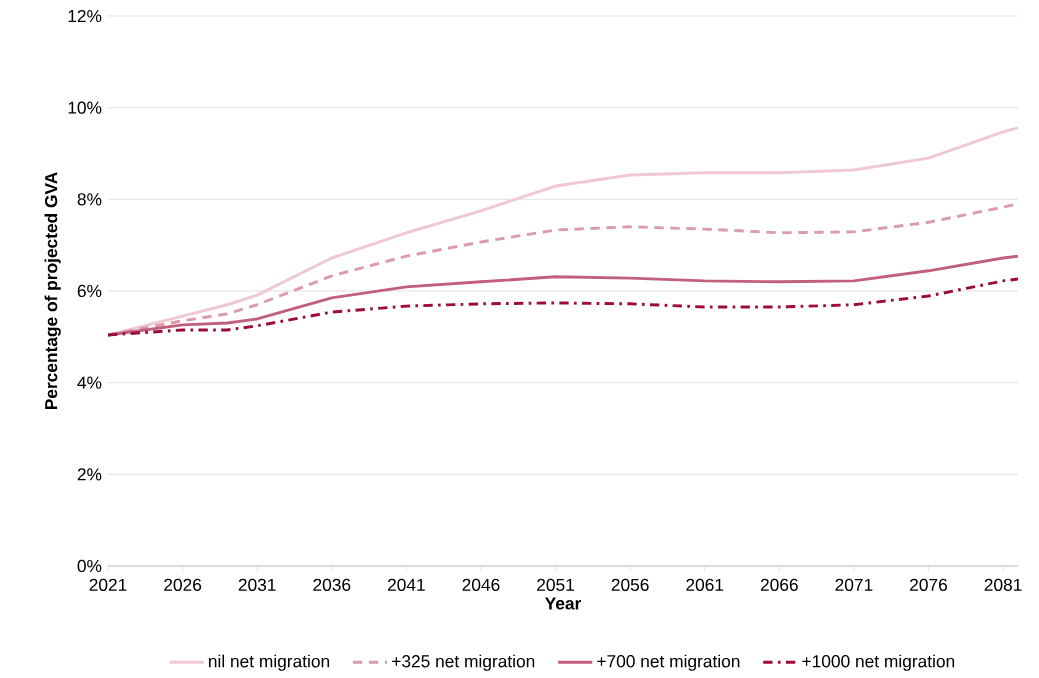 The image size is (1039, 678). What do you see at coordinates (779, 584) in the screenshot?
I see `x-tick-label: 2066` at bounding box center [779, 584].